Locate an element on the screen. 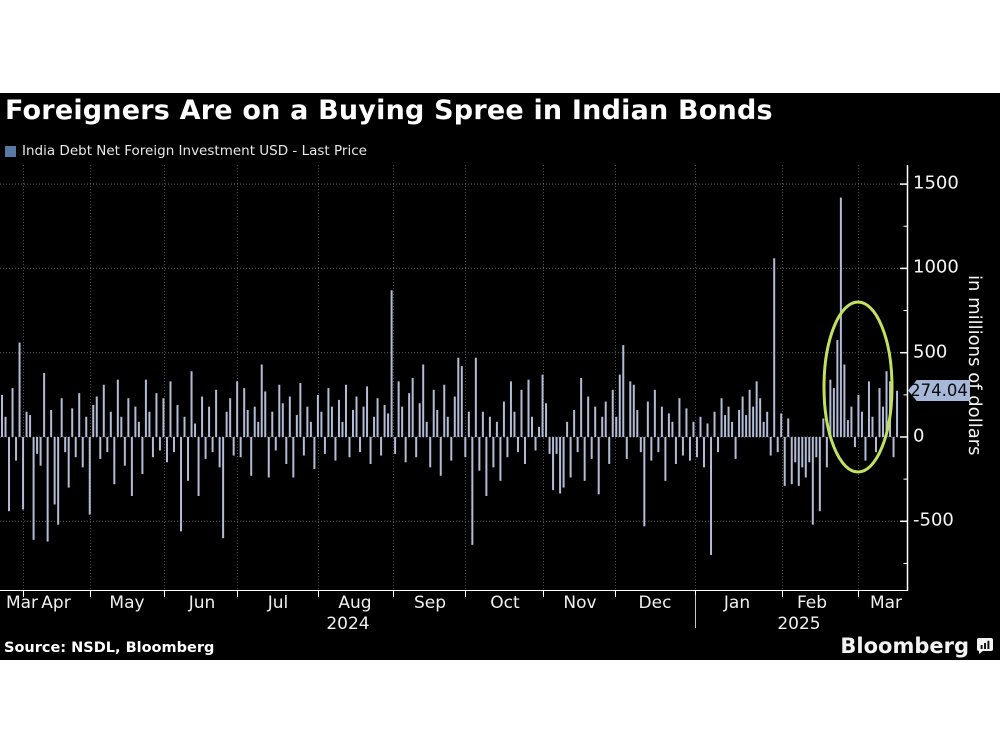 The height and width of the screenshot is (750, 1000). x-year-label: 2024 is located at coordinates (348, 624).